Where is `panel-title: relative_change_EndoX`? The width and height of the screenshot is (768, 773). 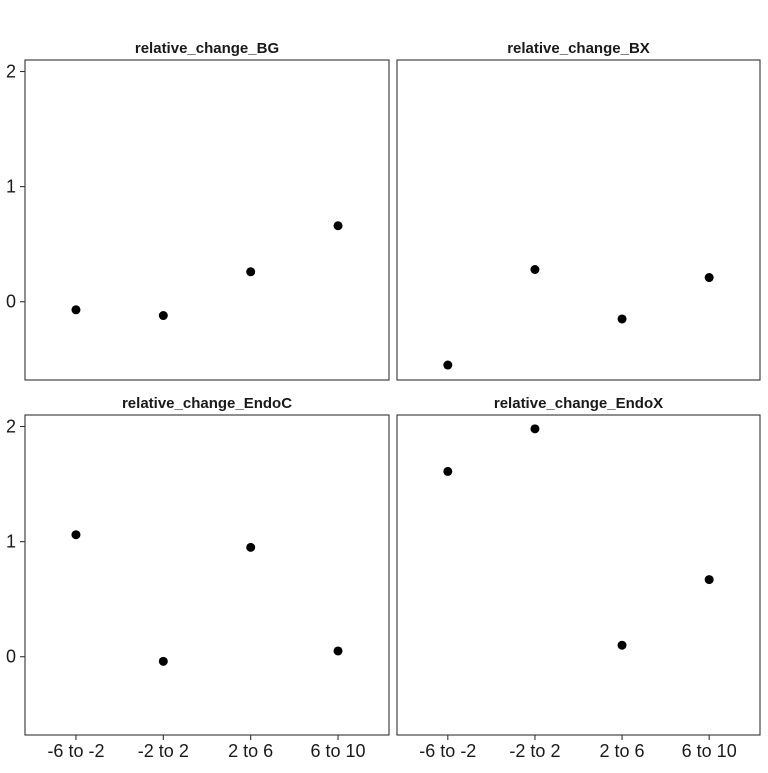 panel-title: relative_change_EndoX is located at coordinates (578, 403).